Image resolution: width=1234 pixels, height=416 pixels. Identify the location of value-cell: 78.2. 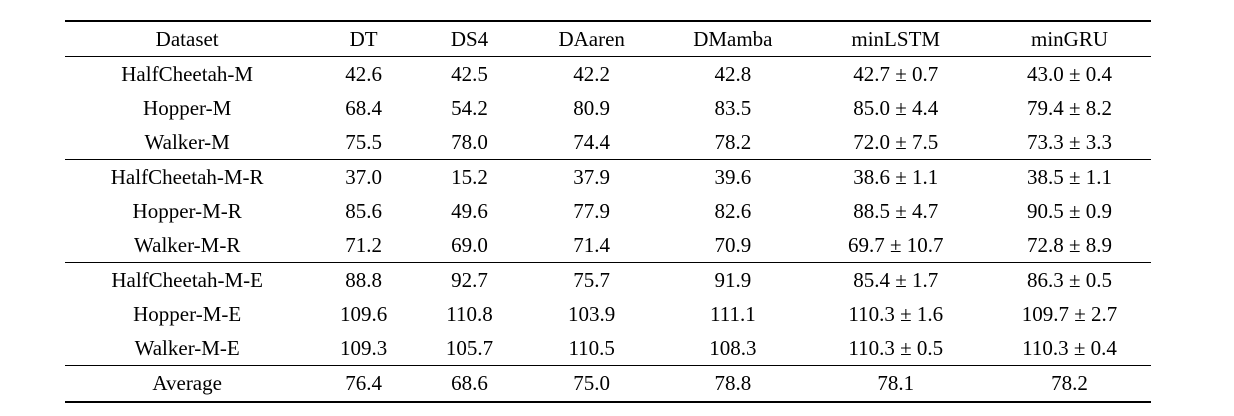
(733, 142).